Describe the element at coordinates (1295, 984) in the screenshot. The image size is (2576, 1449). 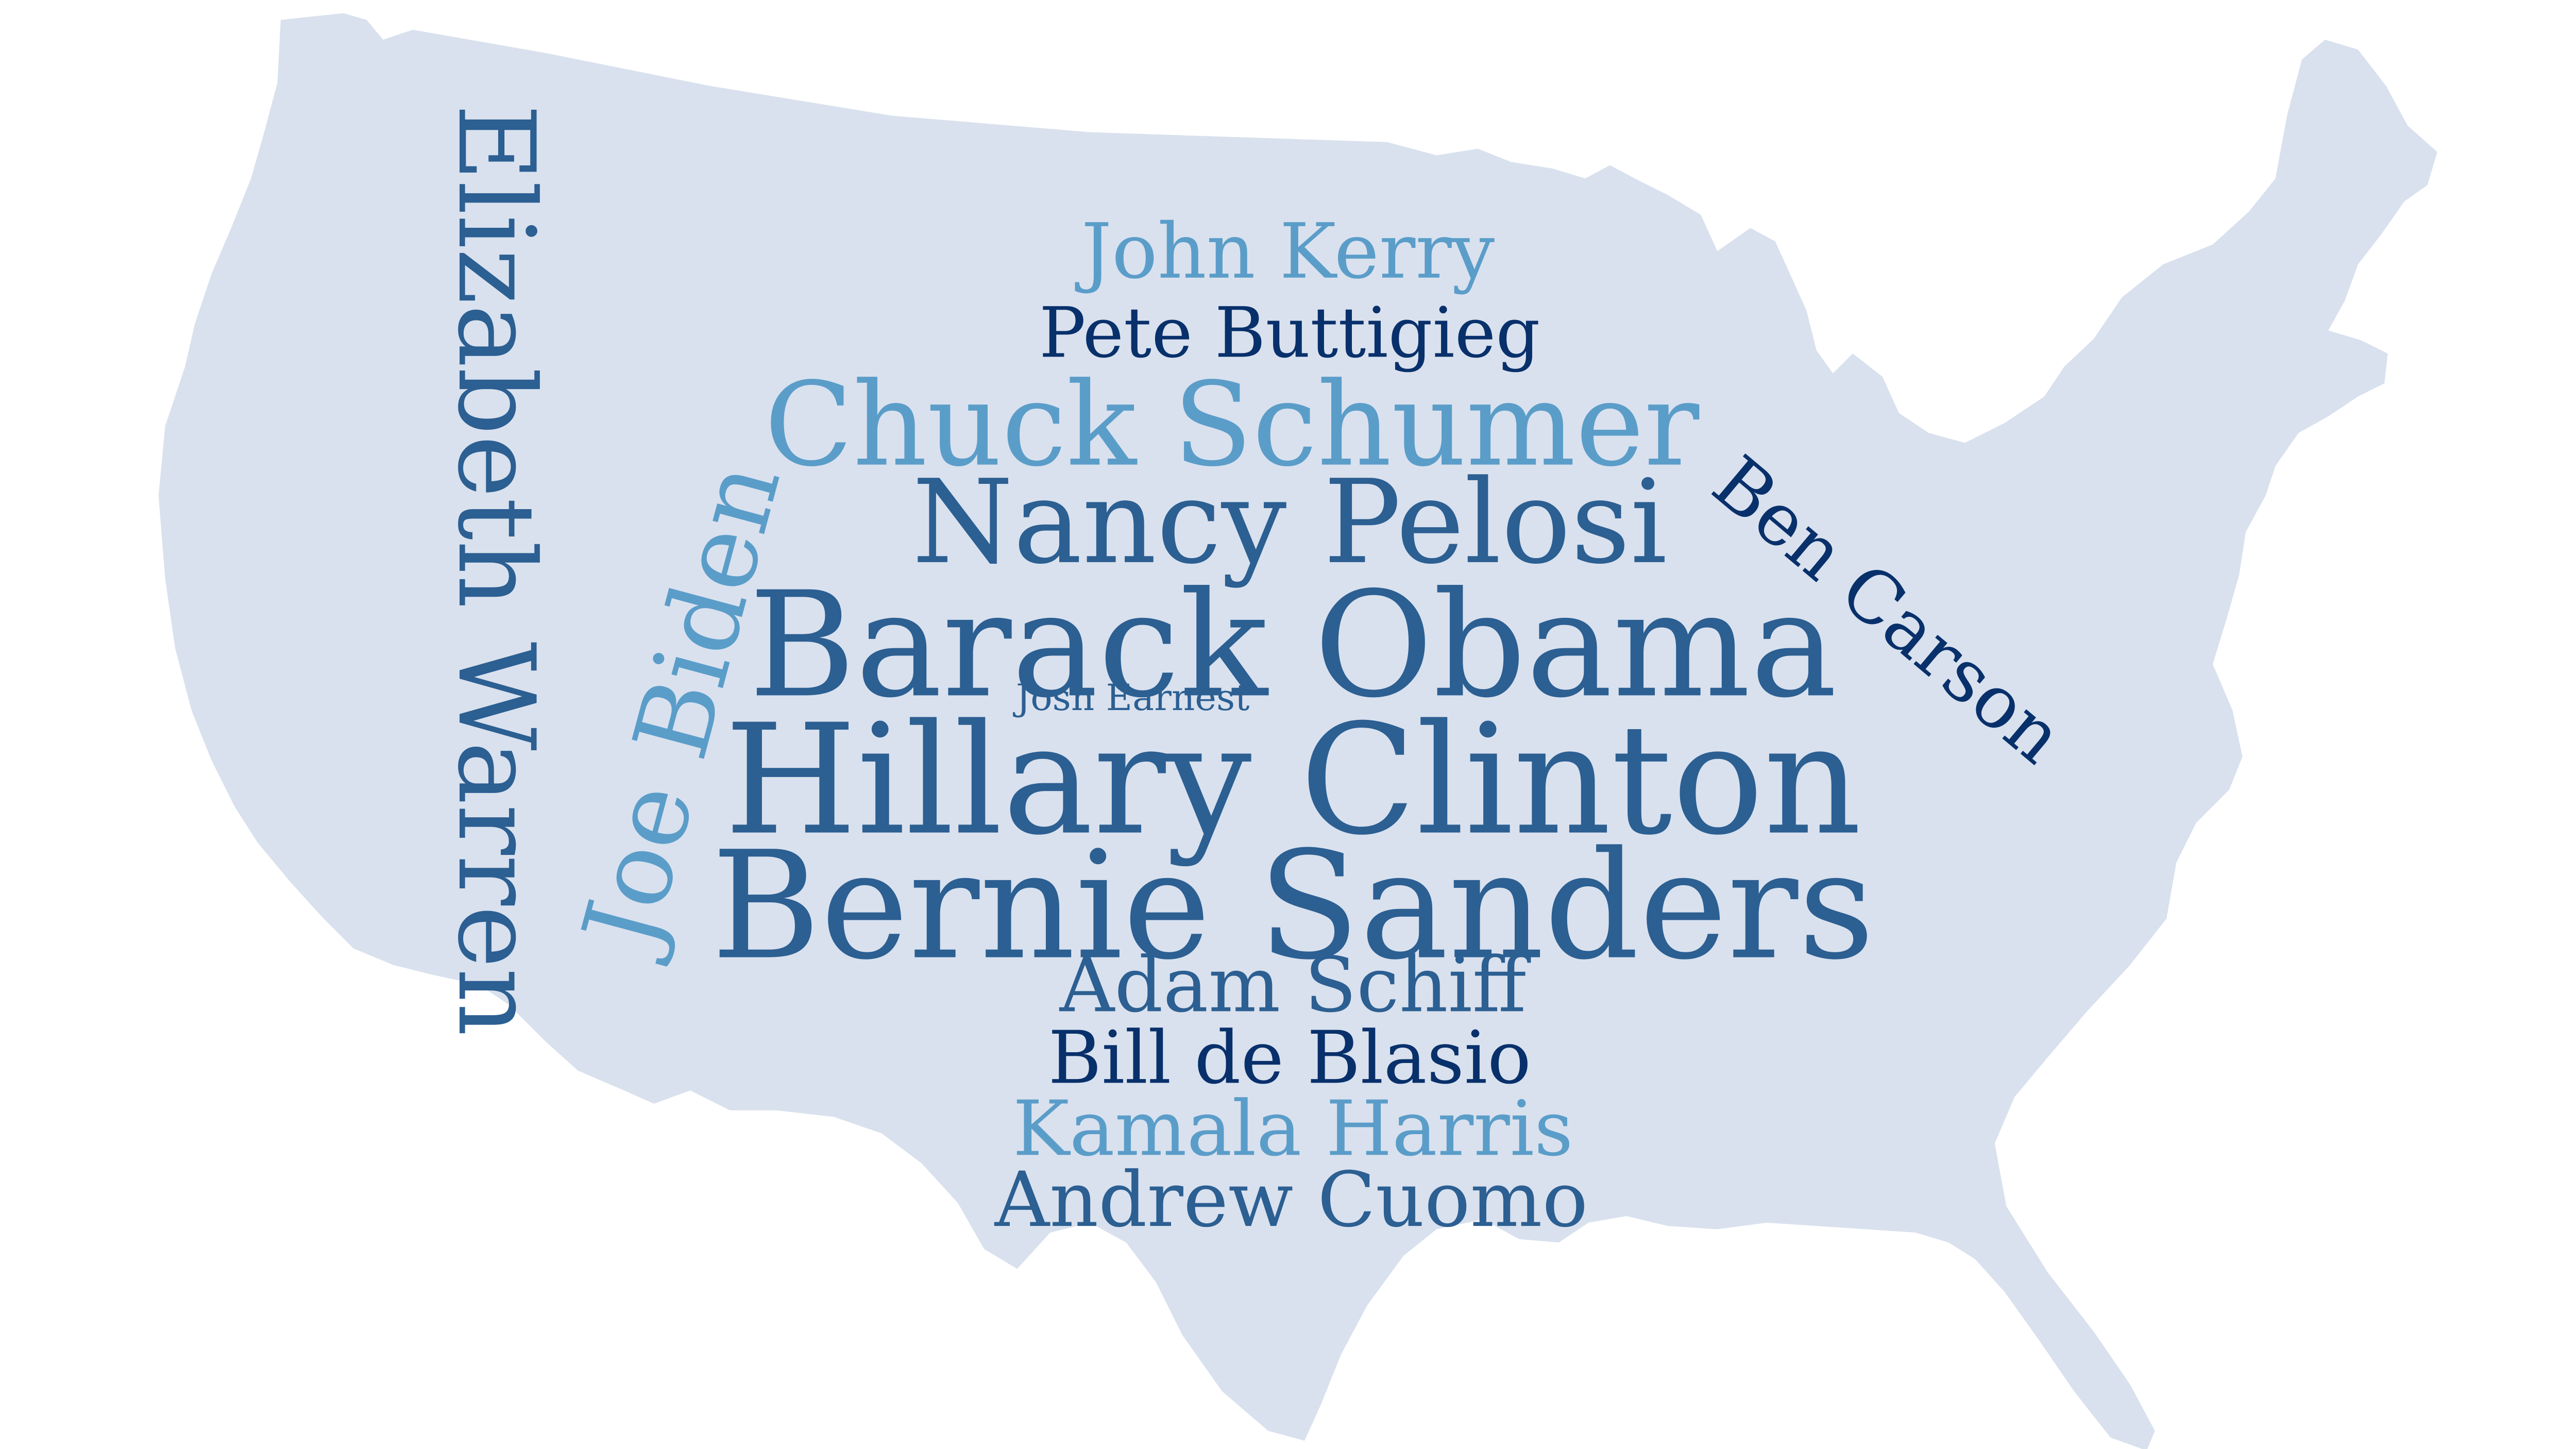
I see `word-adam-schiff: Adam Schiff` at that location.